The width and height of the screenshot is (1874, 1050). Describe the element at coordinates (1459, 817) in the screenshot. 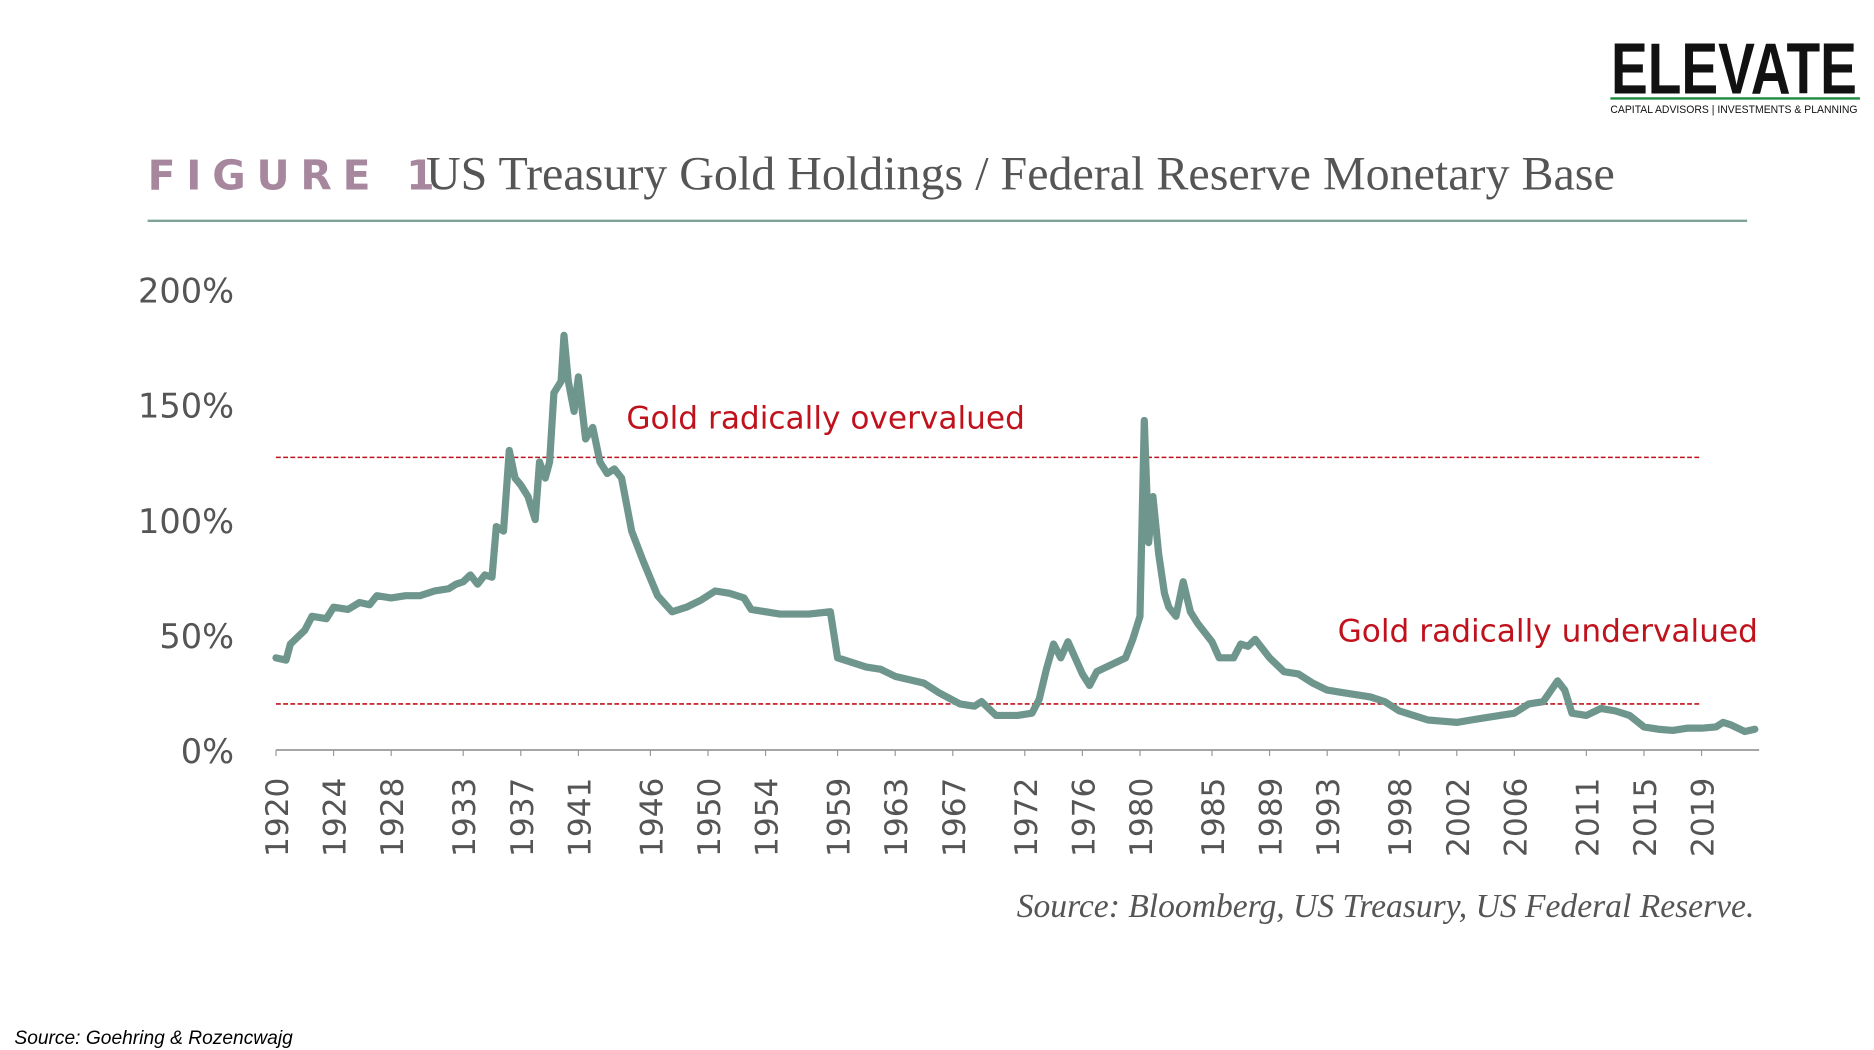

I see `x-tick-label: 2002` at that location.